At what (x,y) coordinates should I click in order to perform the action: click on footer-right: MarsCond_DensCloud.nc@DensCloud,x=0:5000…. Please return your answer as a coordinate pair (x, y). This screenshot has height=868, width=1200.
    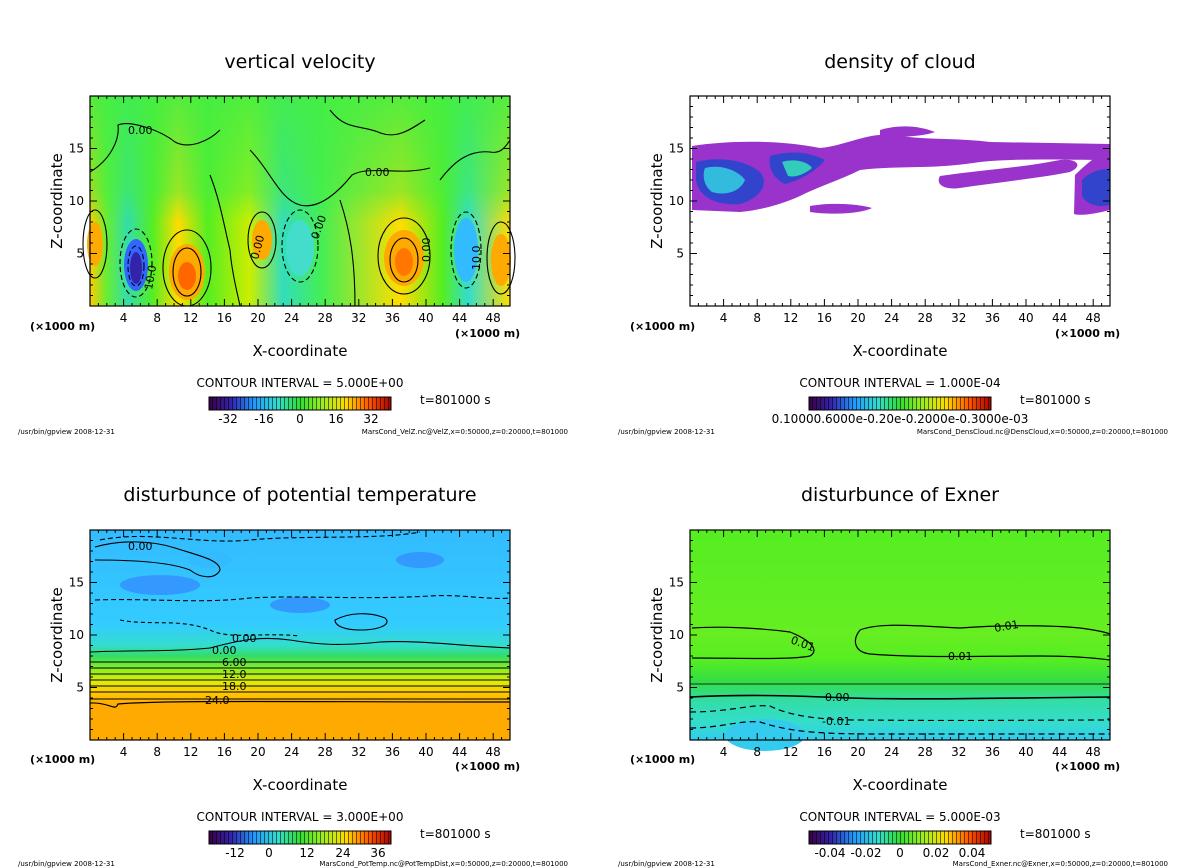
    Looking at the image, I should click on (1042, 432).